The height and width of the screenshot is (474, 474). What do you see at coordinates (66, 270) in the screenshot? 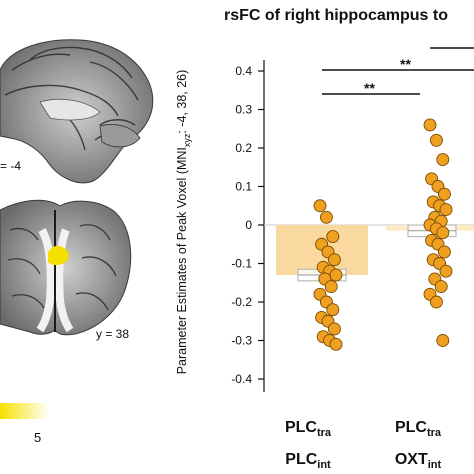
I see `coronal-brain-slice: y = 38` at bounding box center [66, 270].